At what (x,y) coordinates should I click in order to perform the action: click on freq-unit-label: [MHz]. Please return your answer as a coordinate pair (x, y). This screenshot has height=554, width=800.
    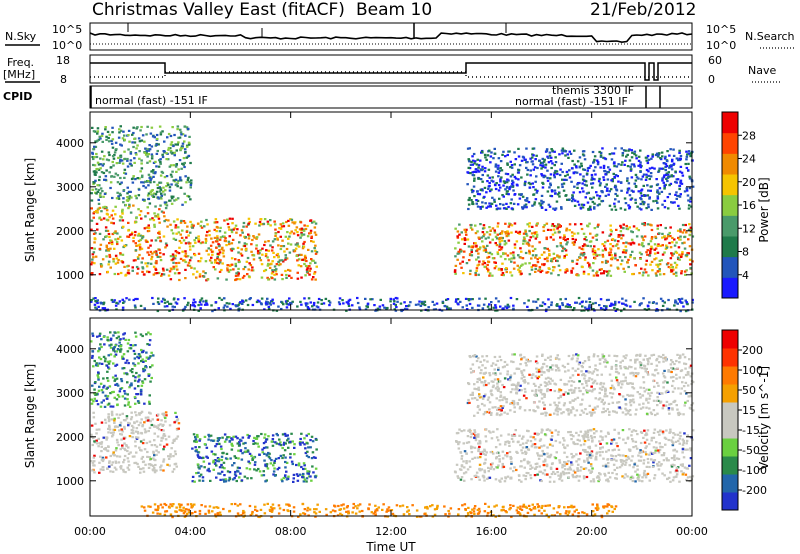
    Looking at the image, I should click on (19, 74).